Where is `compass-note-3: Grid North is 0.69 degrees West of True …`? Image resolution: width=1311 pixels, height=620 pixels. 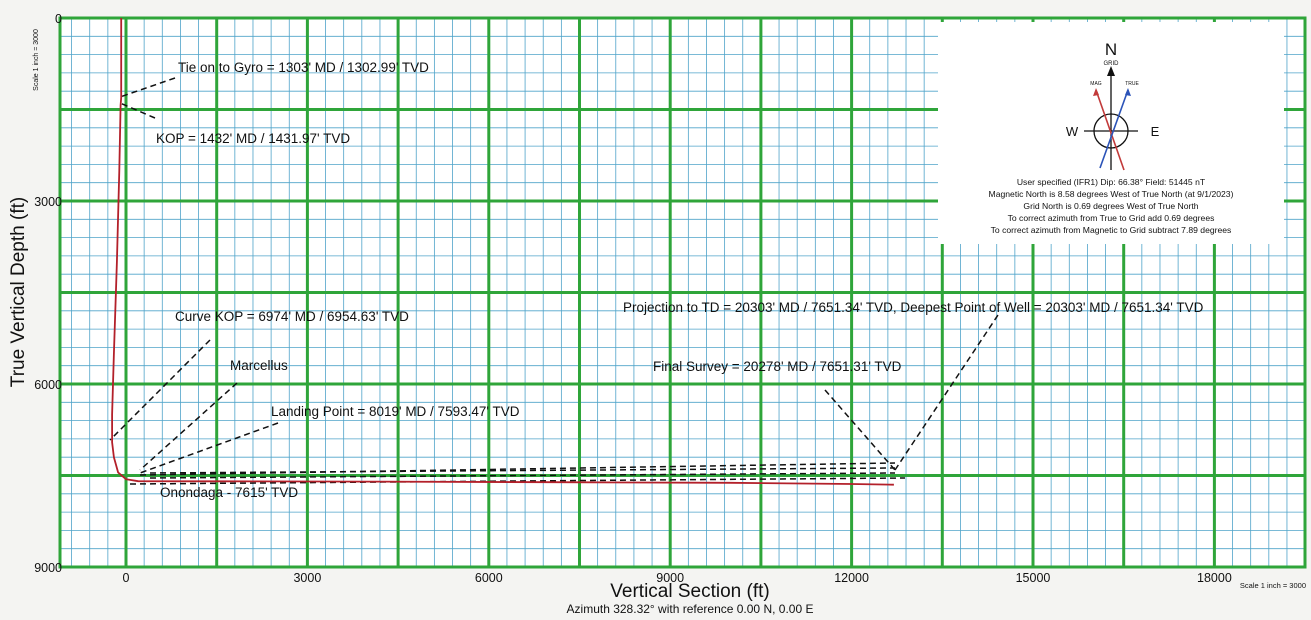
compass-note-3: Grid North is 0.69 degrees West of True … is located at coordinates (1110, 206).